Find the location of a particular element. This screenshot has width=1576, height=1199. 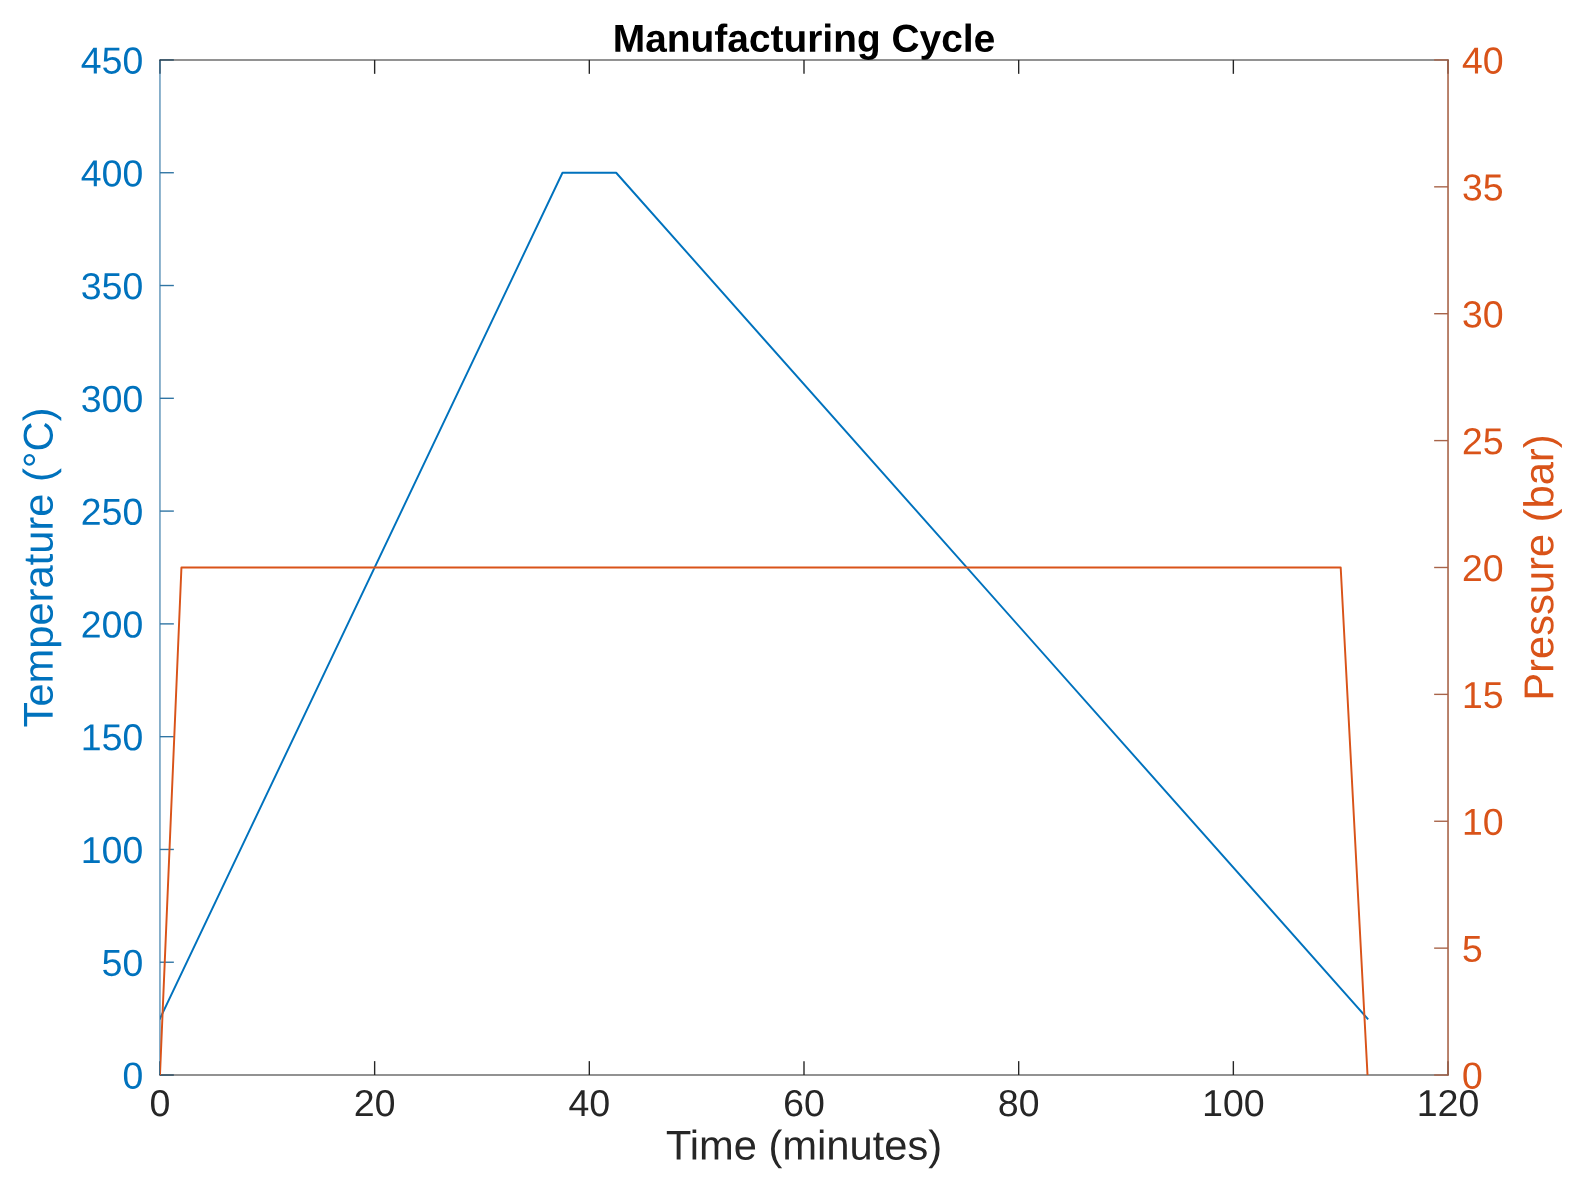

chart-title: Manufacturing Cycle is located at coordinates (804, 41).